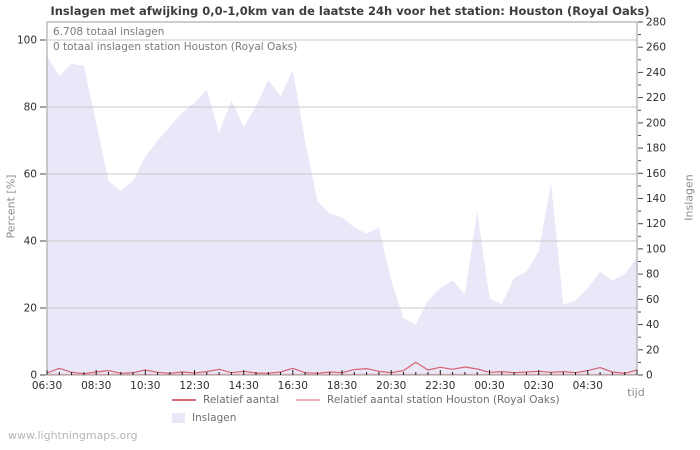 The image size is (700, 450). What do you see at coordinates (656, 199) in the screenshot?
I see `y-right-tick-label: 140` at bounding box center [656, 199].